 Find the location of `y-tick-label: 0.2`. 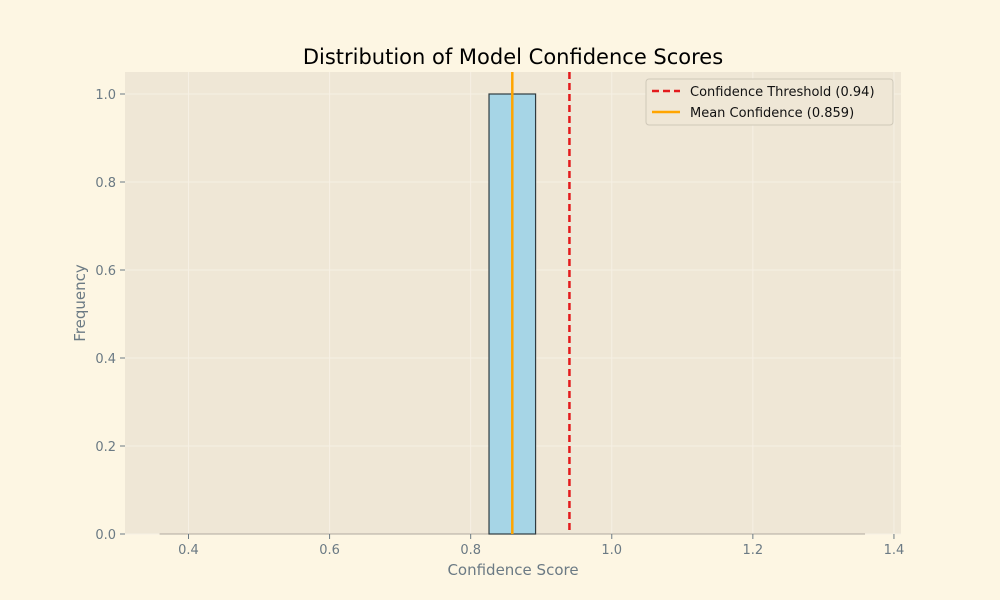

y-tick-label: 0.2 is located at coordinates (105, 447).